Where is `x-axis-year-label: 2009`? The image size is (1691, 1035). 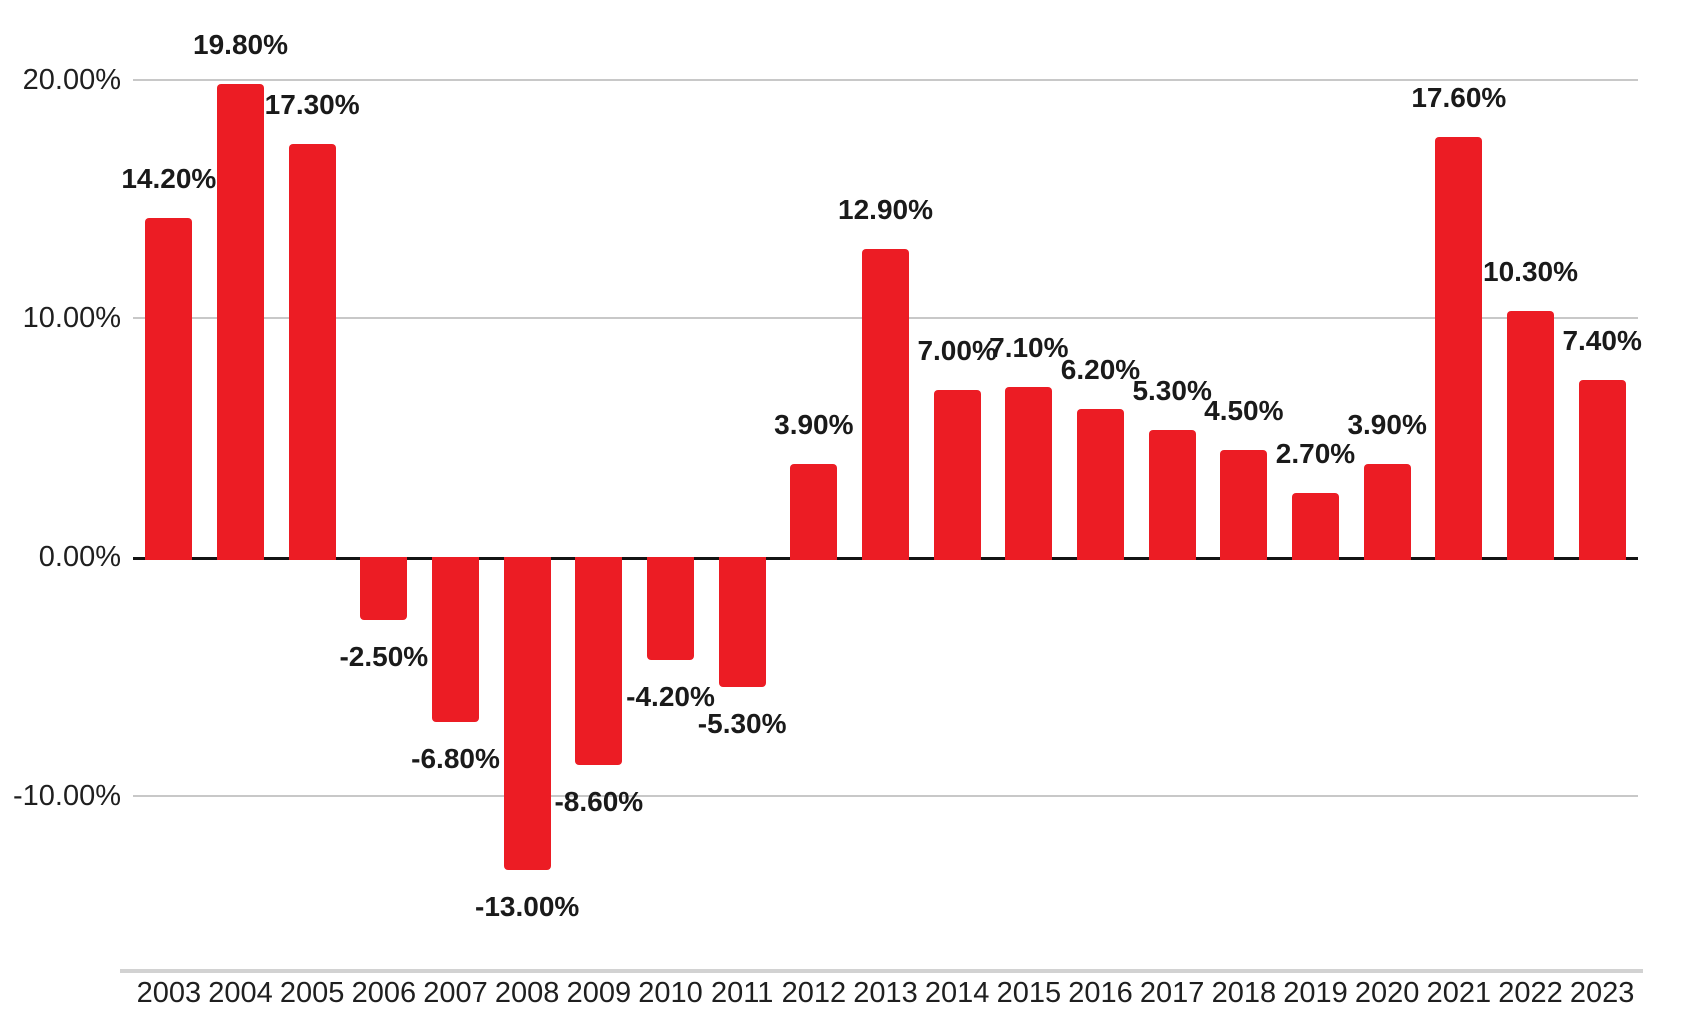 x-axis-year-label: 2009 is located at coordinates (599, 993).